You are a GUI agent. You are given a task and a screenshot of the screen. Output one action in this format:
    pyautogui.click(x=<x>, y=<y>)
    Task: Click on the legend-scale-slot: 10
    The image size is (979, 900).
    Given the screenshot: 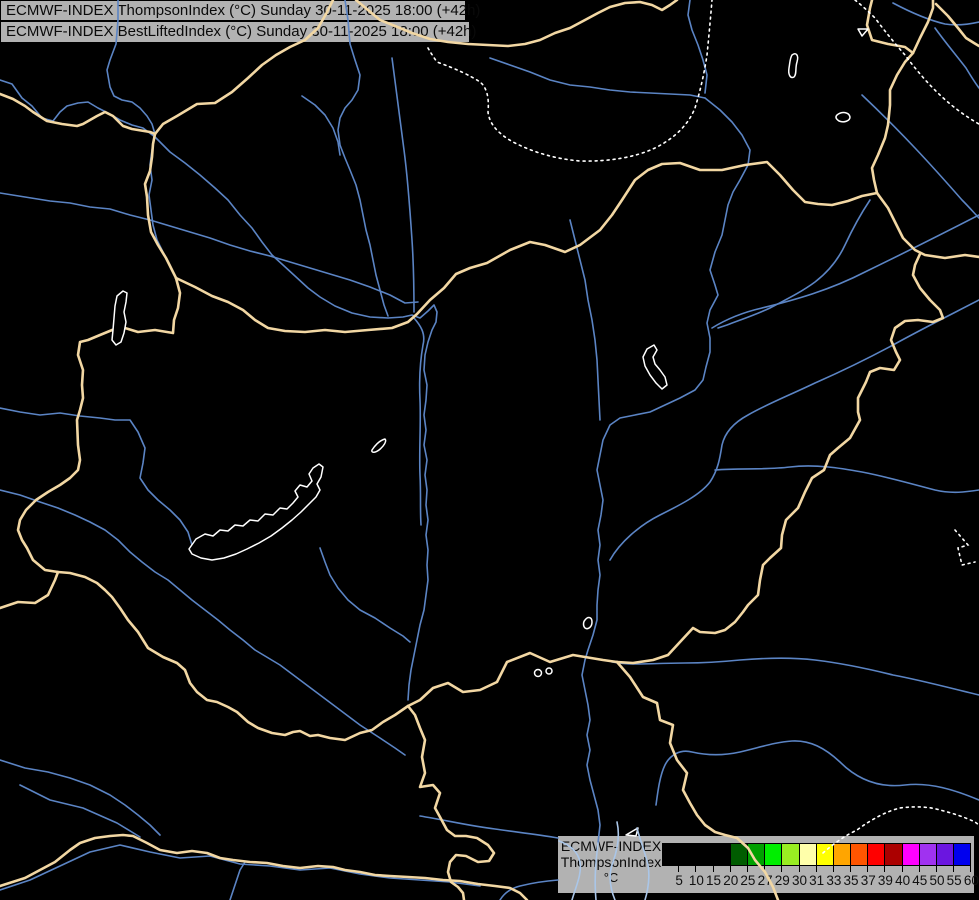 What is the action you would take?
    pyautogui.click(x=691, y=865)
    